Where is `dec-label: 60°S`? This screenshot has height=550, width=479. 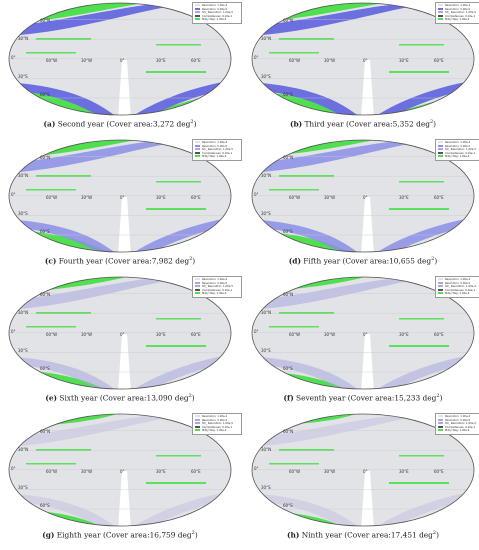
dec-label: 60°S is located at coordinates (45, 94).